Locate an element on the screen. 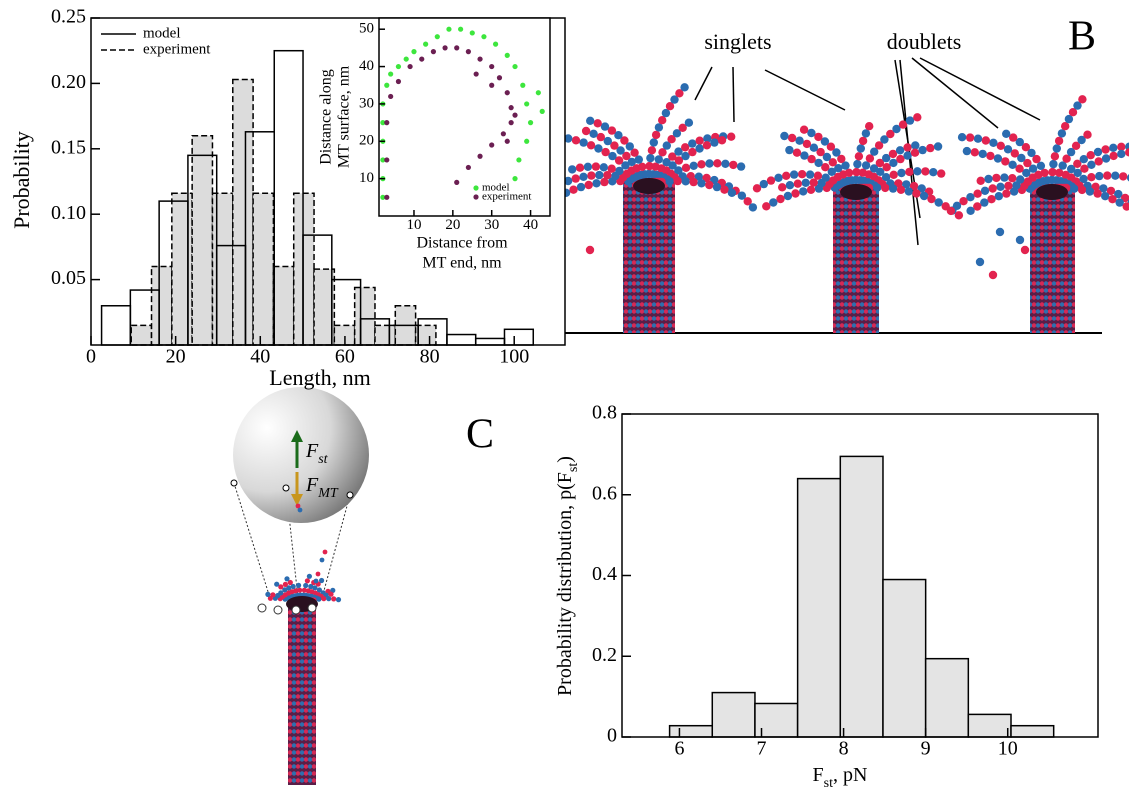 The image size is (1129, 792). plot-area is located at coordinates (464, 117).